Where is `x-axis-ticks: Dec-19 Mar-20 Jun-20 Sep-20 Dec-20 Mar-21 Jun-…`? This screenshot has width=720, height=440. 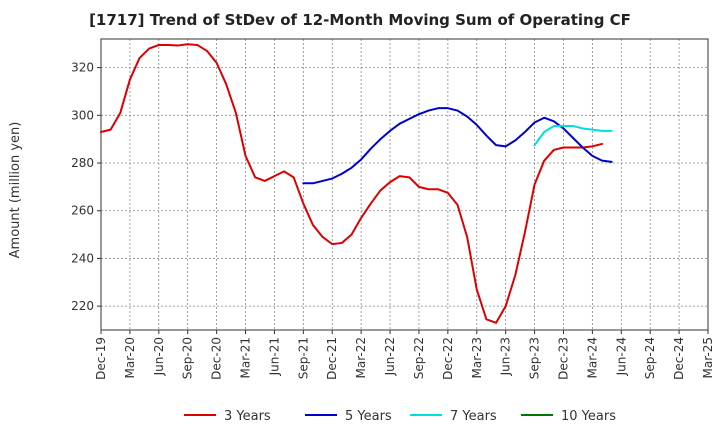 x-axis-ticks: Dec-19 Mar-20 Jun-20 Sep-20 Dec-20 Mar-21 Jun-… is located at coordinates (404, 355).